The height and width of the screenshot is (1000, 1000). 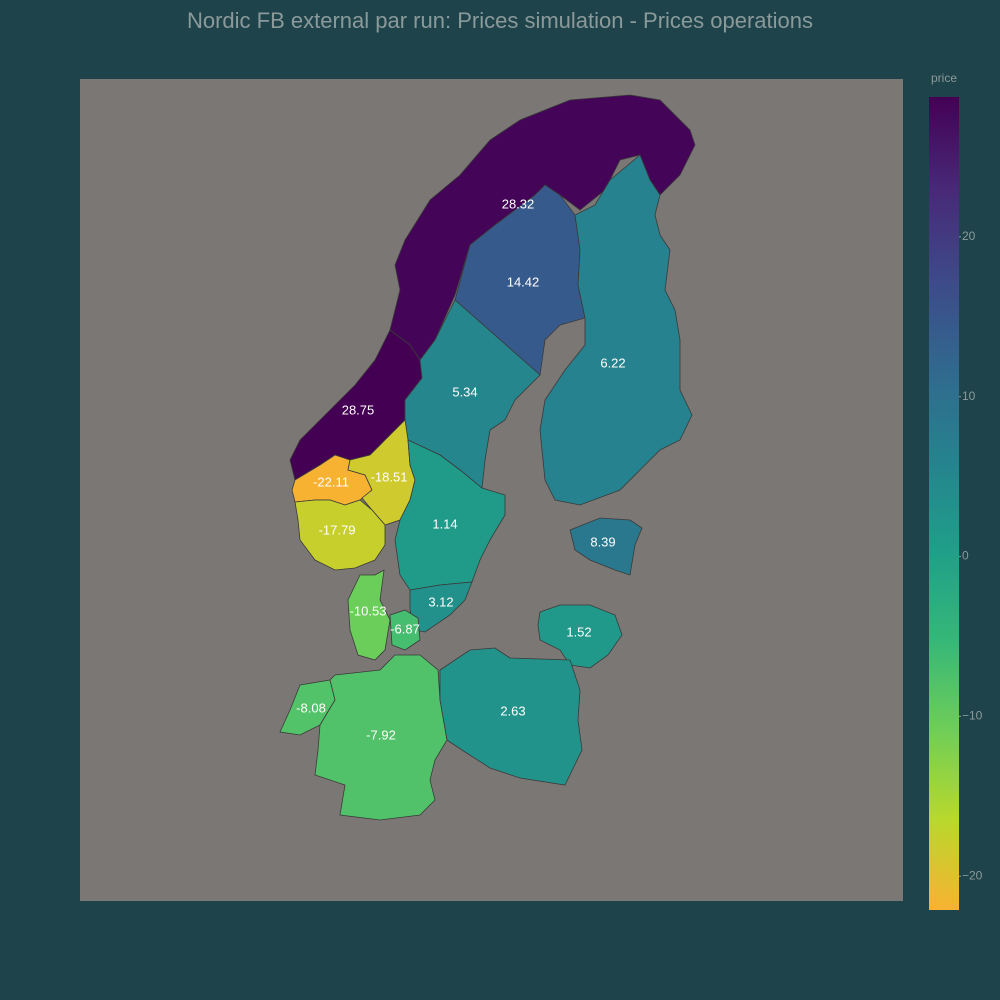 What do you see at coordinates (602, 541) in the screenshot?
I see `region-label: 8.39` at bounding box center [602, 541].